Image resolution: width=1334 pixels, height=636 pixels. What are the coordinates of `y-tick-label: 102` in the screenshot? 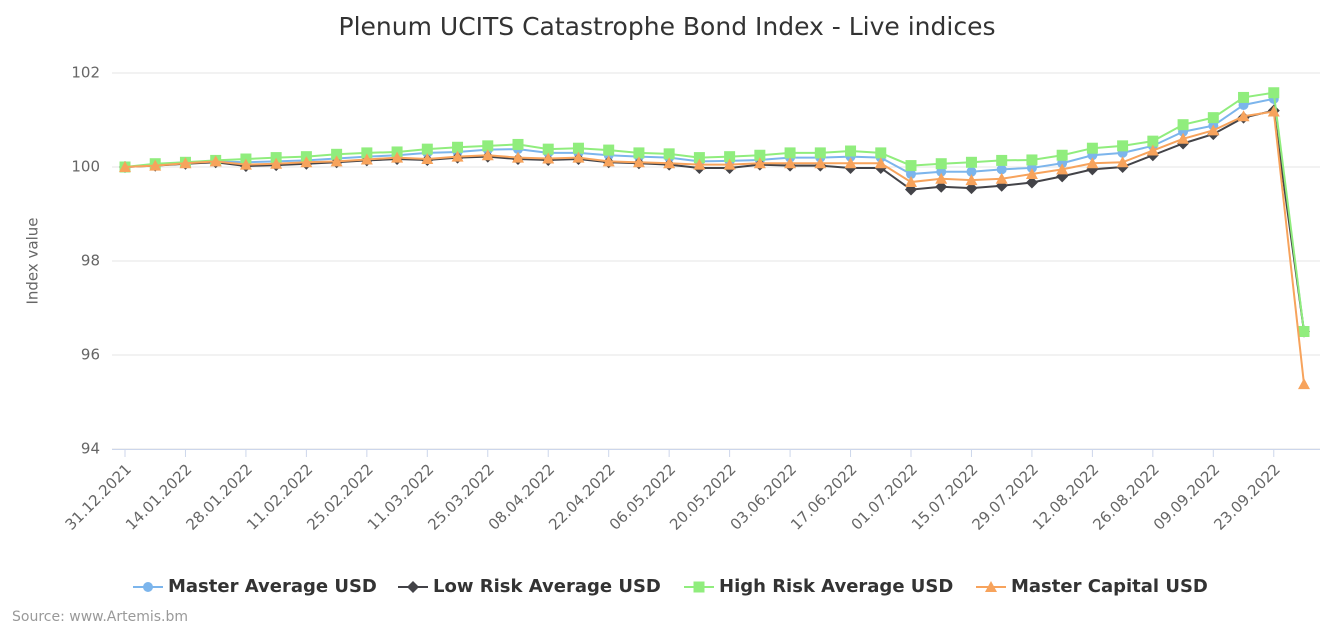 It's located at (85, 73).